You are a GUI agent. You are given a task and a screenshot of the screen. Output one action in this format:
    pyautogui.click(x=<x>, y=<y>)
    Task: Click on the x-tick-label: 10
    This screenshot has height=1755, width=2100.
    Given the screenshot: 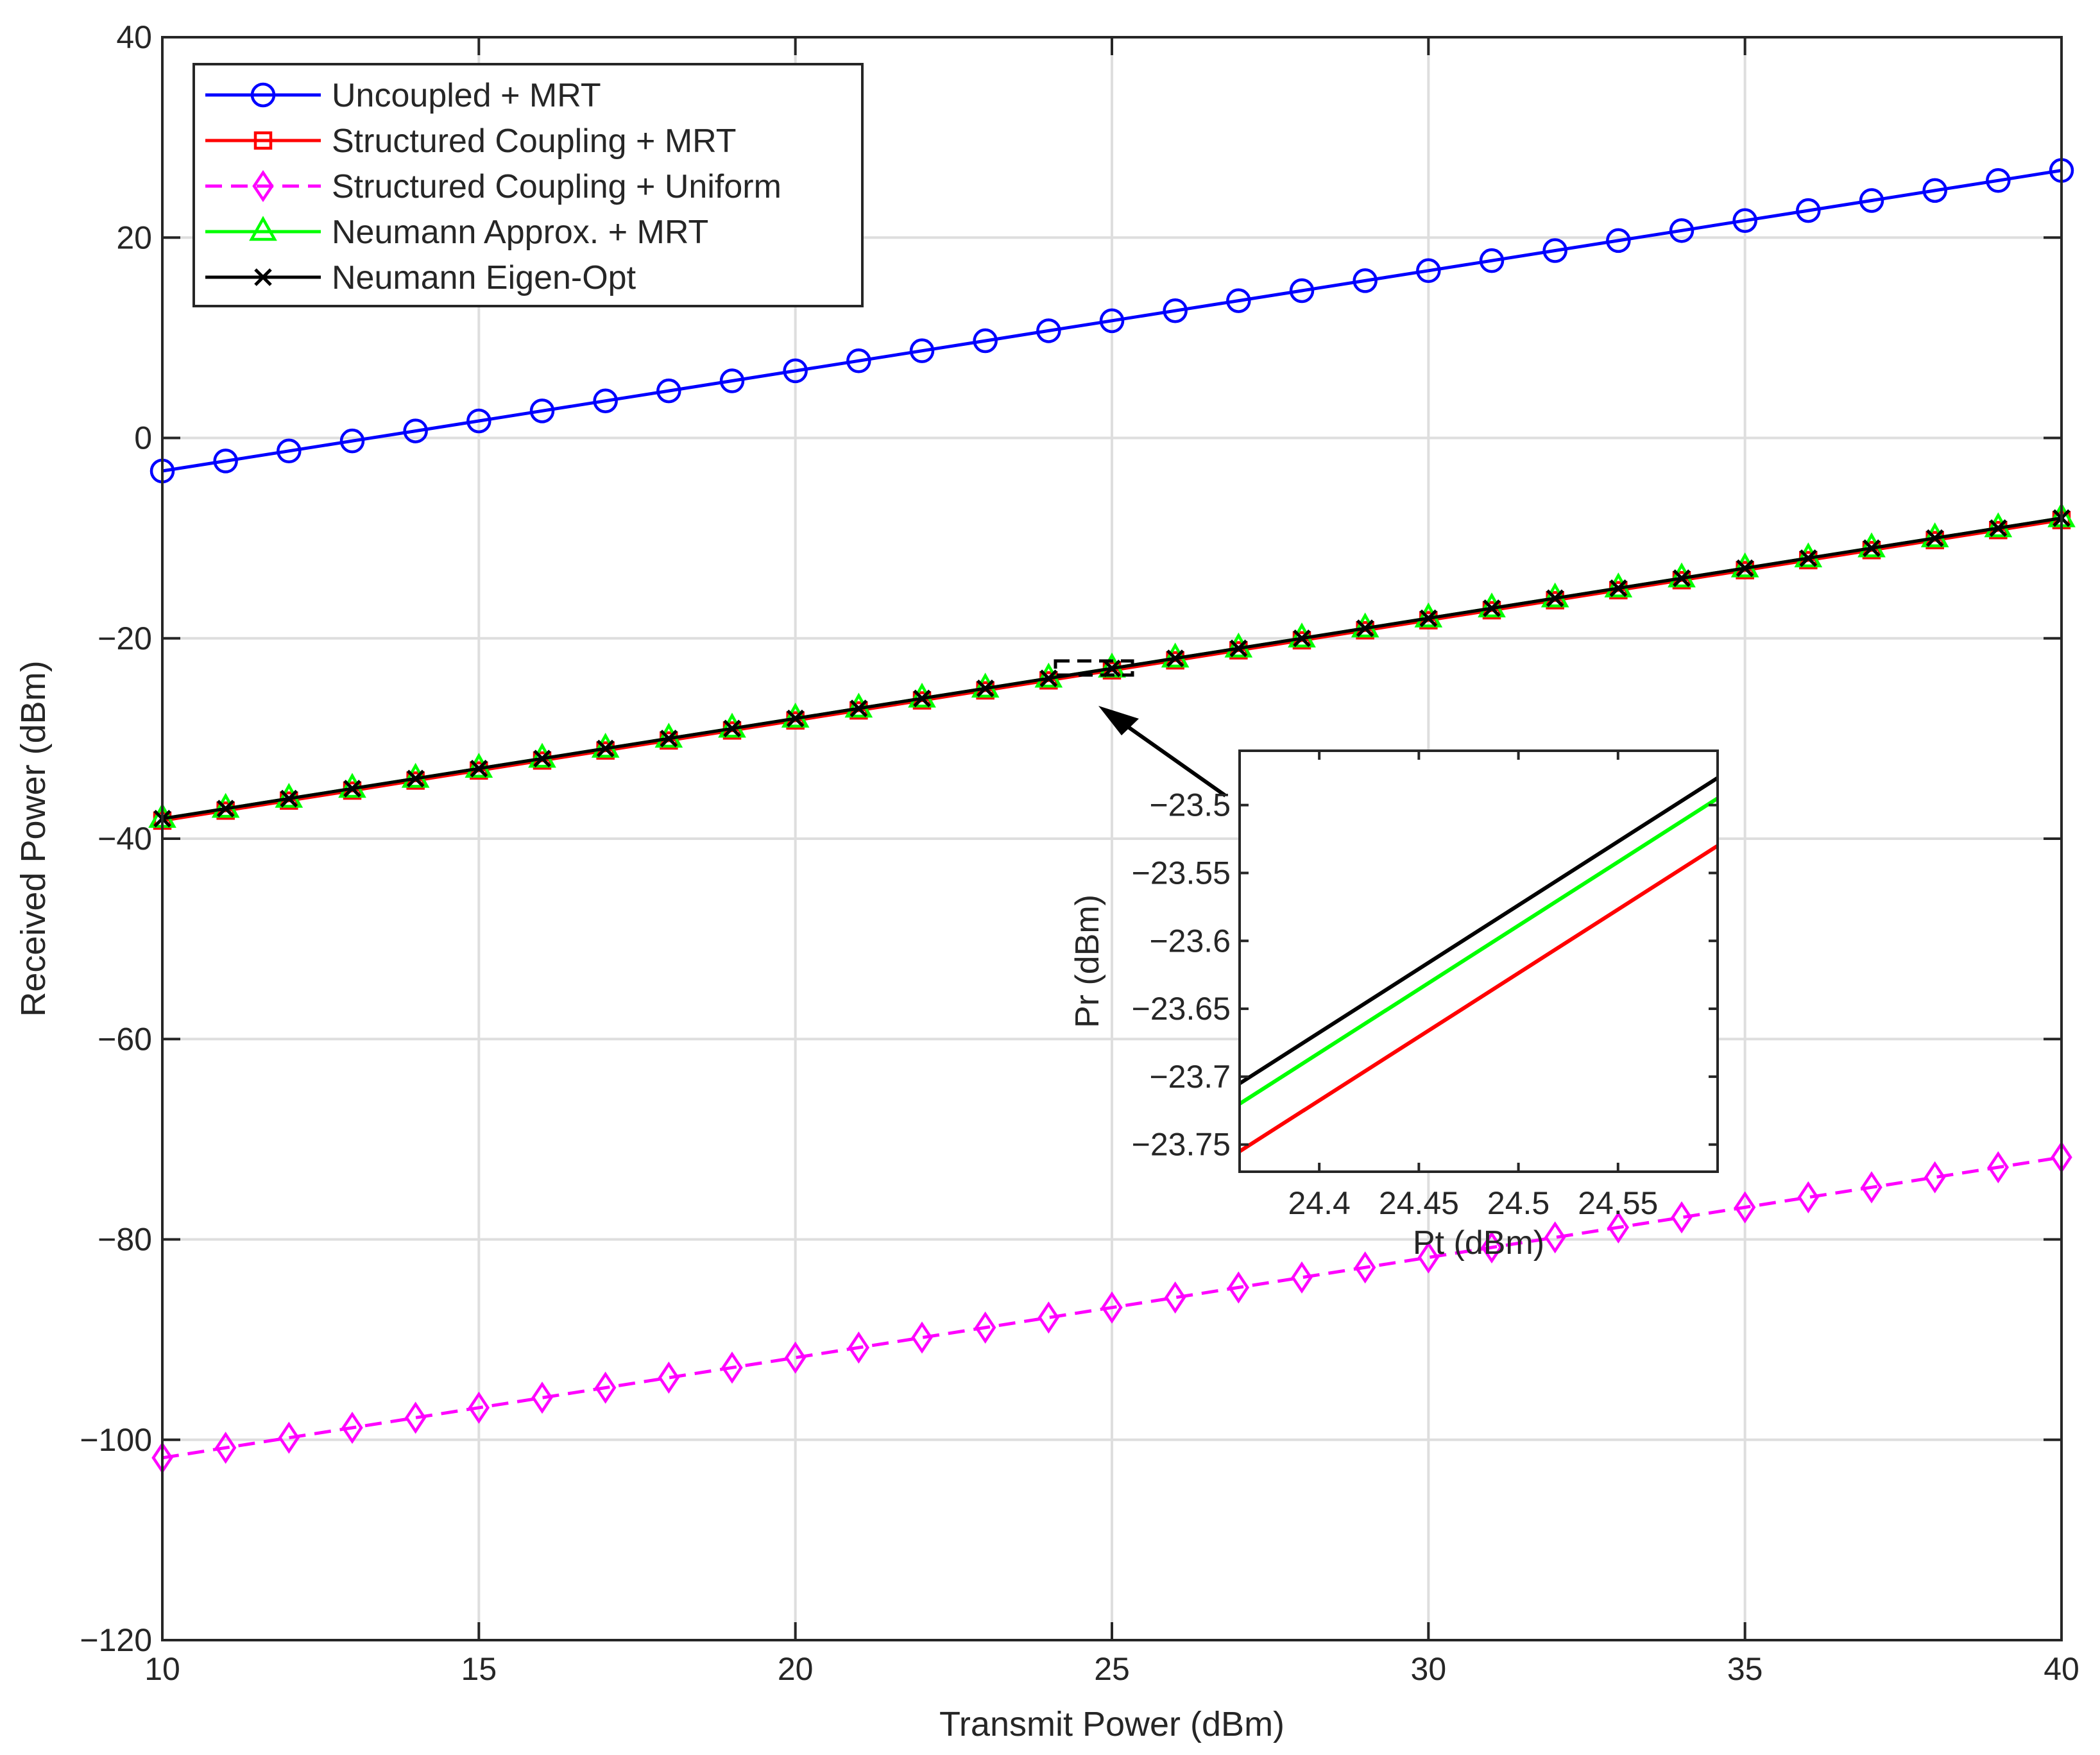 What is the action you would take?
    pyautogui.click(x=162, y=1669)
    